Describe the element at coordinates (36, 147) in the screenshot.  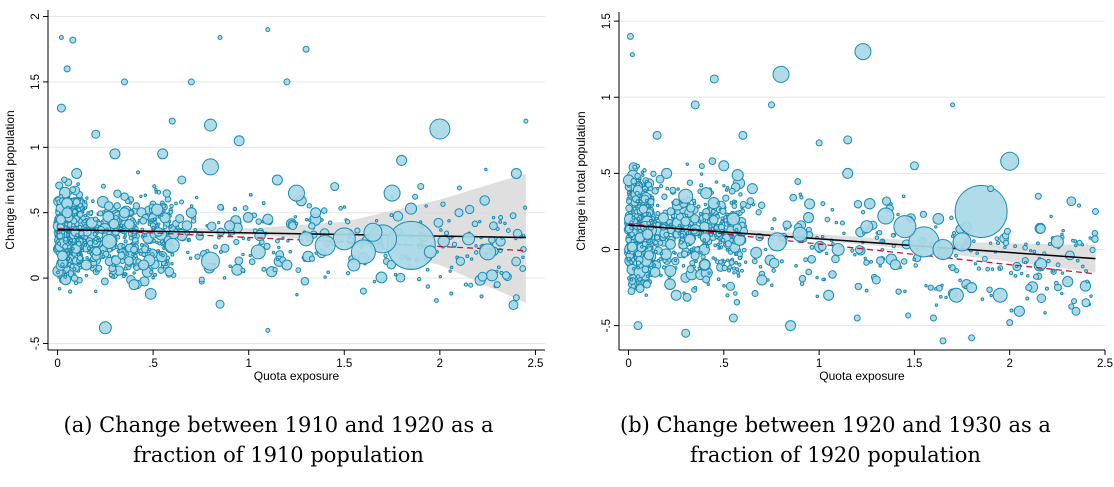
I see `y-tick-label: 1` at that location.